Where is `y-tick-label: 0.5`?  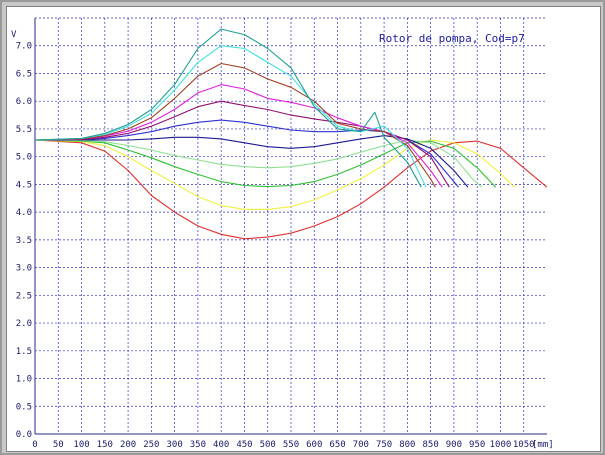 y-tick-label: 0.5 is located at coordinates (24, 407).